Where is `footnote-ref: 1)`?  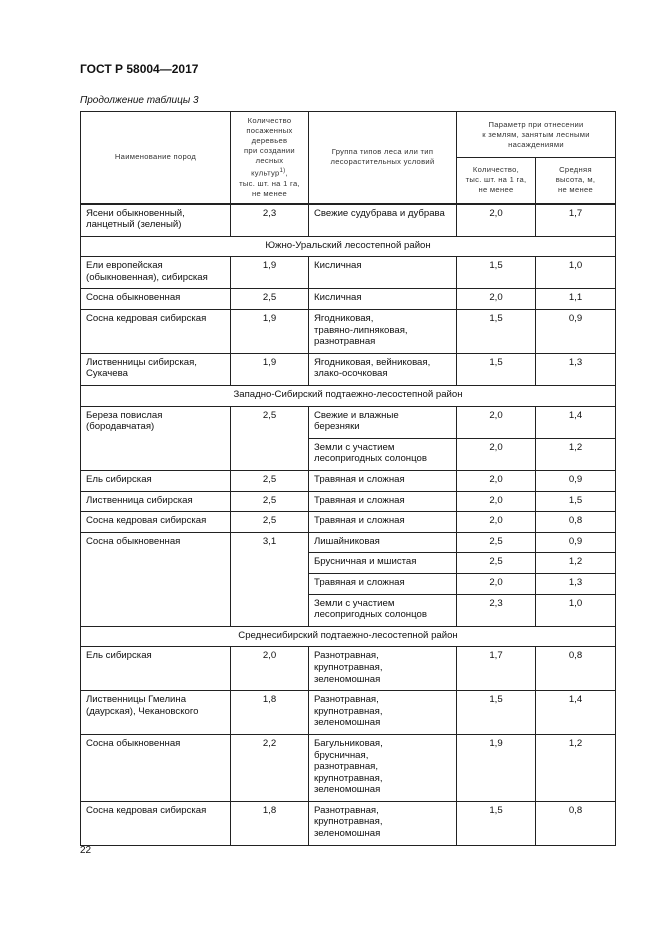 footnote-ref: 1) is located at coordinates (282, 170).